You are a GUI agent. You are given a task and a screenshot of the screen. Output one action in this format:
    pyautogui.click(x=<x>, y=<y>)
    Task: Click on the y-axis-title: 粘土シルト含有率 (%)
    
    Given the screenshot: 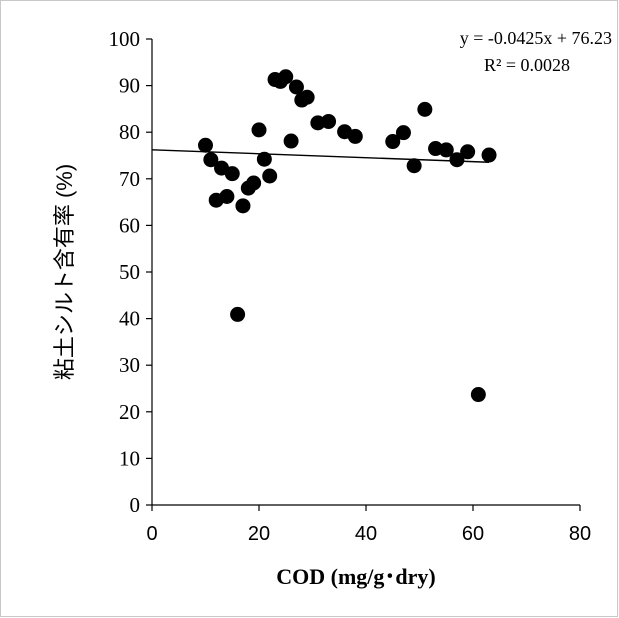 What is the action you would take?
    pyautogui.click(x=64, y=272)
    